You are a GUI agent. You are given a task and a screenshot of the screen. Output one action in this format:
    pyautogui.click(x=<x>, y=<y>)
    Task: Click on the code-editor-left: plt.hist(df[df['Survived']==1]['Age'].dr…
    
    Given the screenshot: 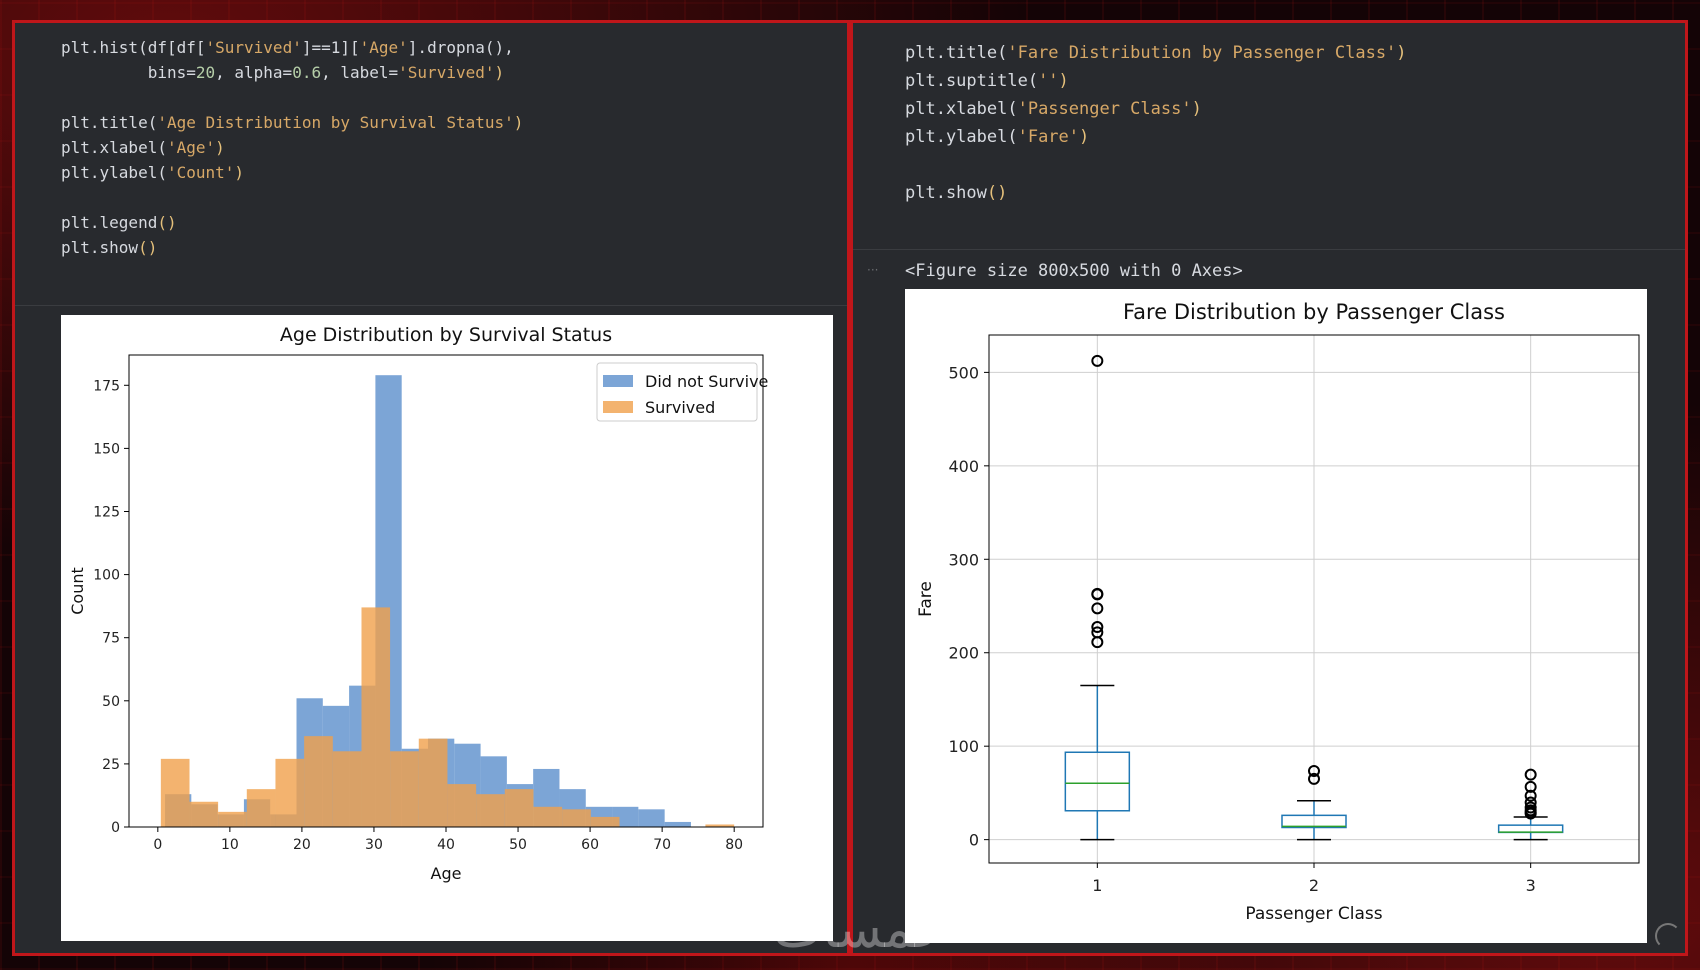 What is the action you would take?
    pyautogui.click(x=292, y=147)
    